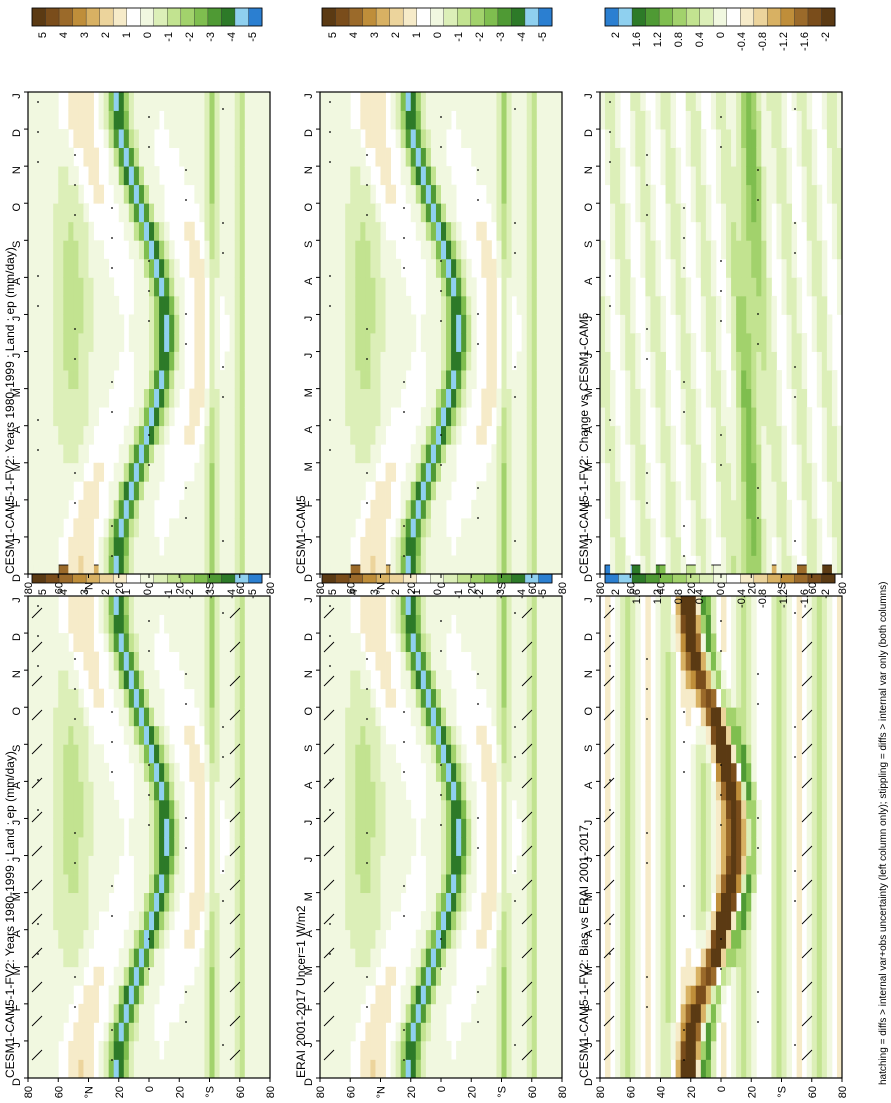  Describe the element at coordinates (309, 319) in the screenshot. I see `month-tick-label: J` at that location.